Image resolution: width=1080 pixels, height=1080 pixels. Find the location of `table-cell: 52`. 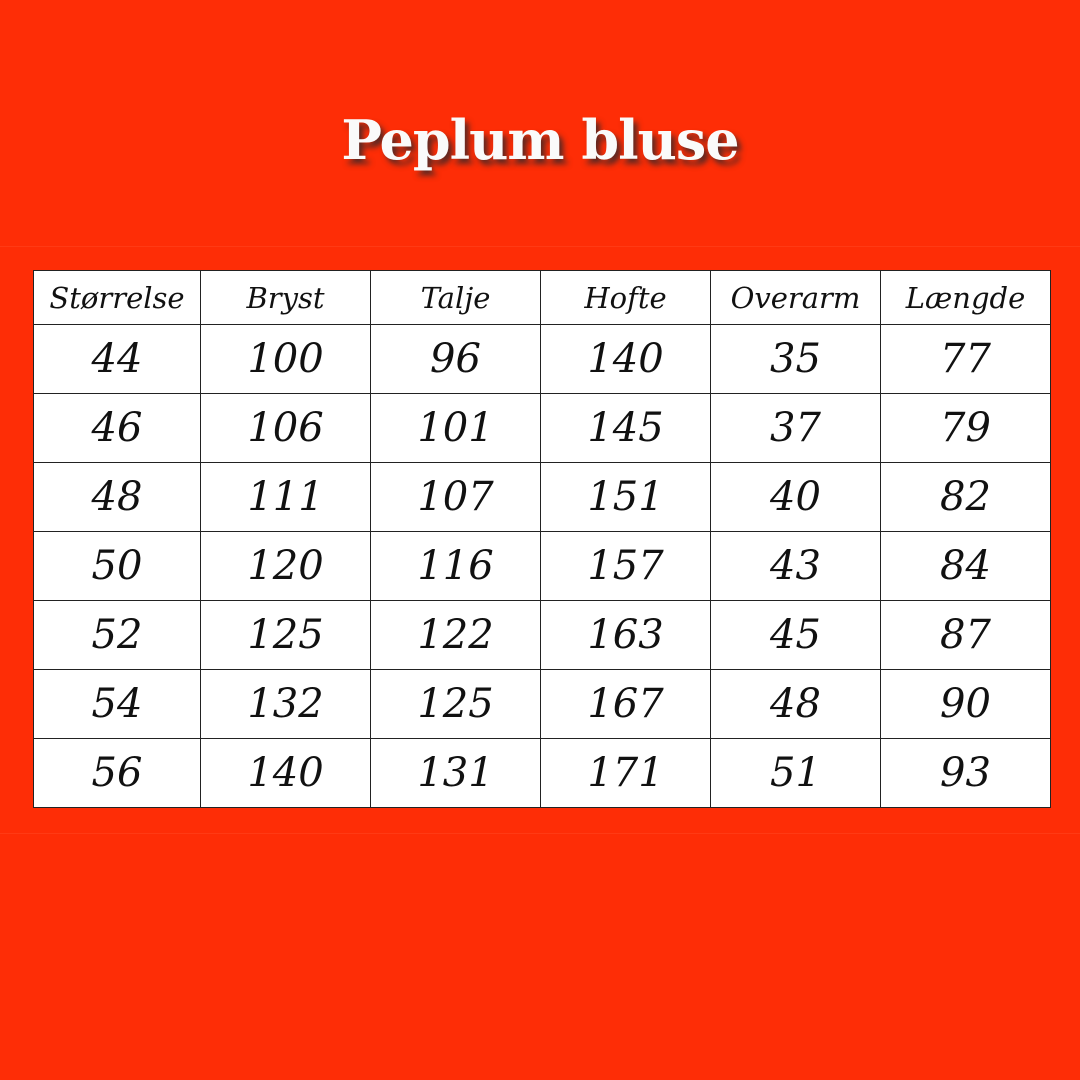

table-cell: 52 is located at coordinates (117, 635).